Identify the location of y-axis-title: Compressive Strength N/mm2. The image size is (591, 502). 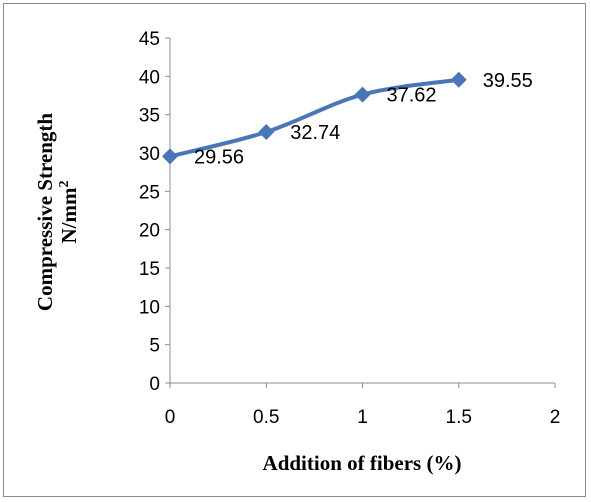
(57, 212).